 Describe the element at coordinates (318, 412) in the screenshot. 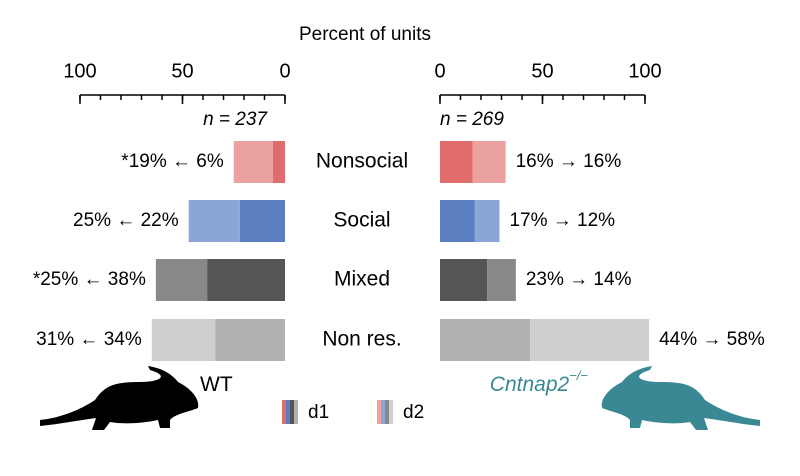

I see `legend-label: d1` at that location.